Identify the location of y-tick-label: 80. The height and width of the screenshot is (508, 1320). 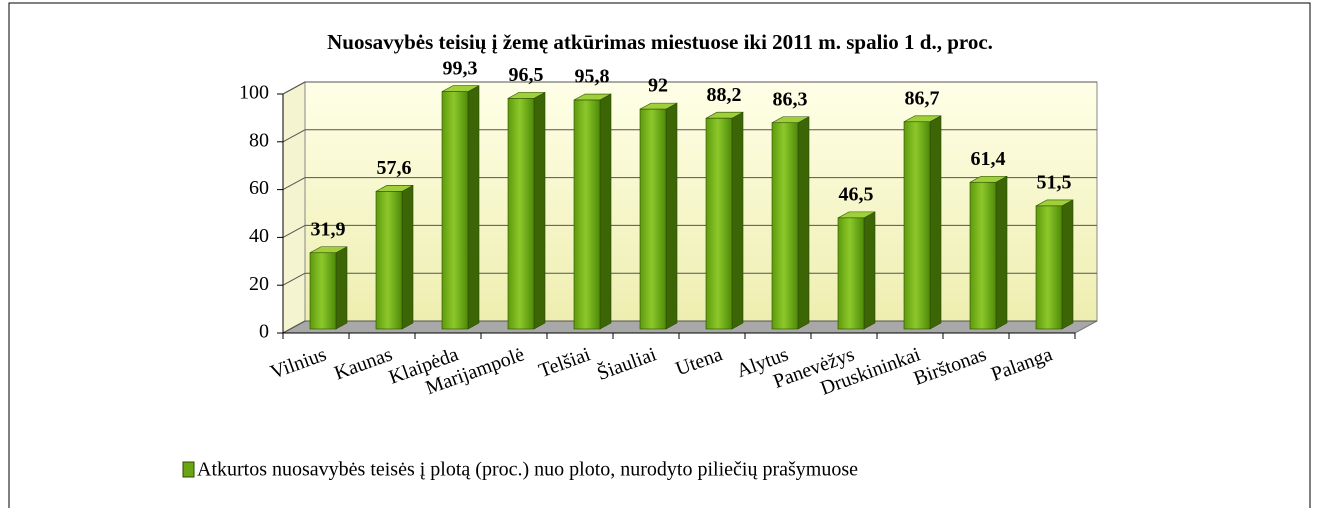
(259, 140).